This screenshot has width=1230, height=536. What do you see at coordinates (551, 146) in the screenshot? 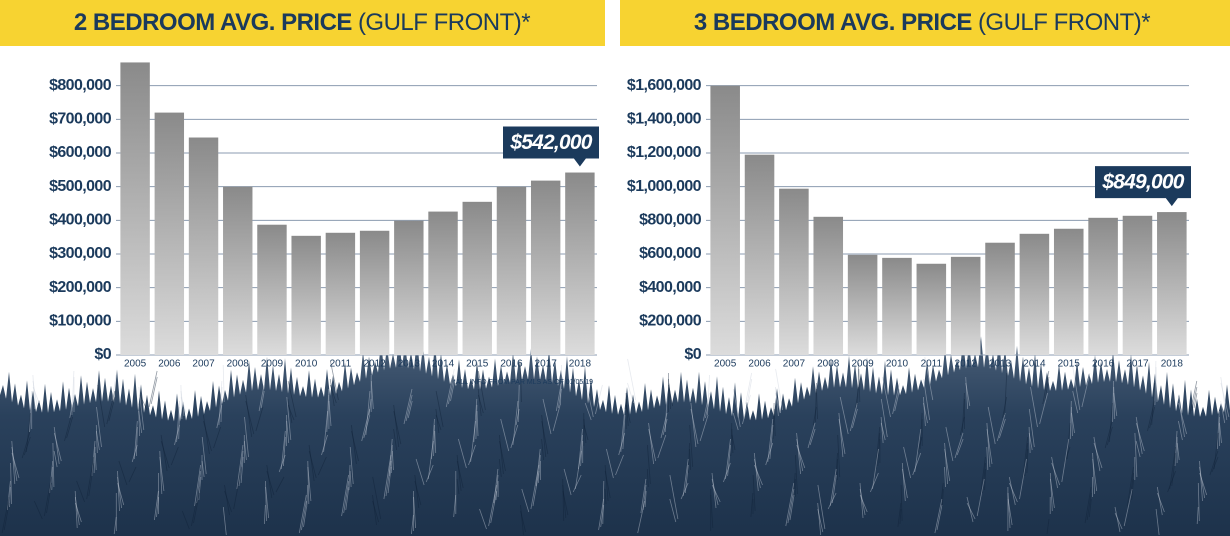
I see `callout-box` at bounding box center [551, 146].